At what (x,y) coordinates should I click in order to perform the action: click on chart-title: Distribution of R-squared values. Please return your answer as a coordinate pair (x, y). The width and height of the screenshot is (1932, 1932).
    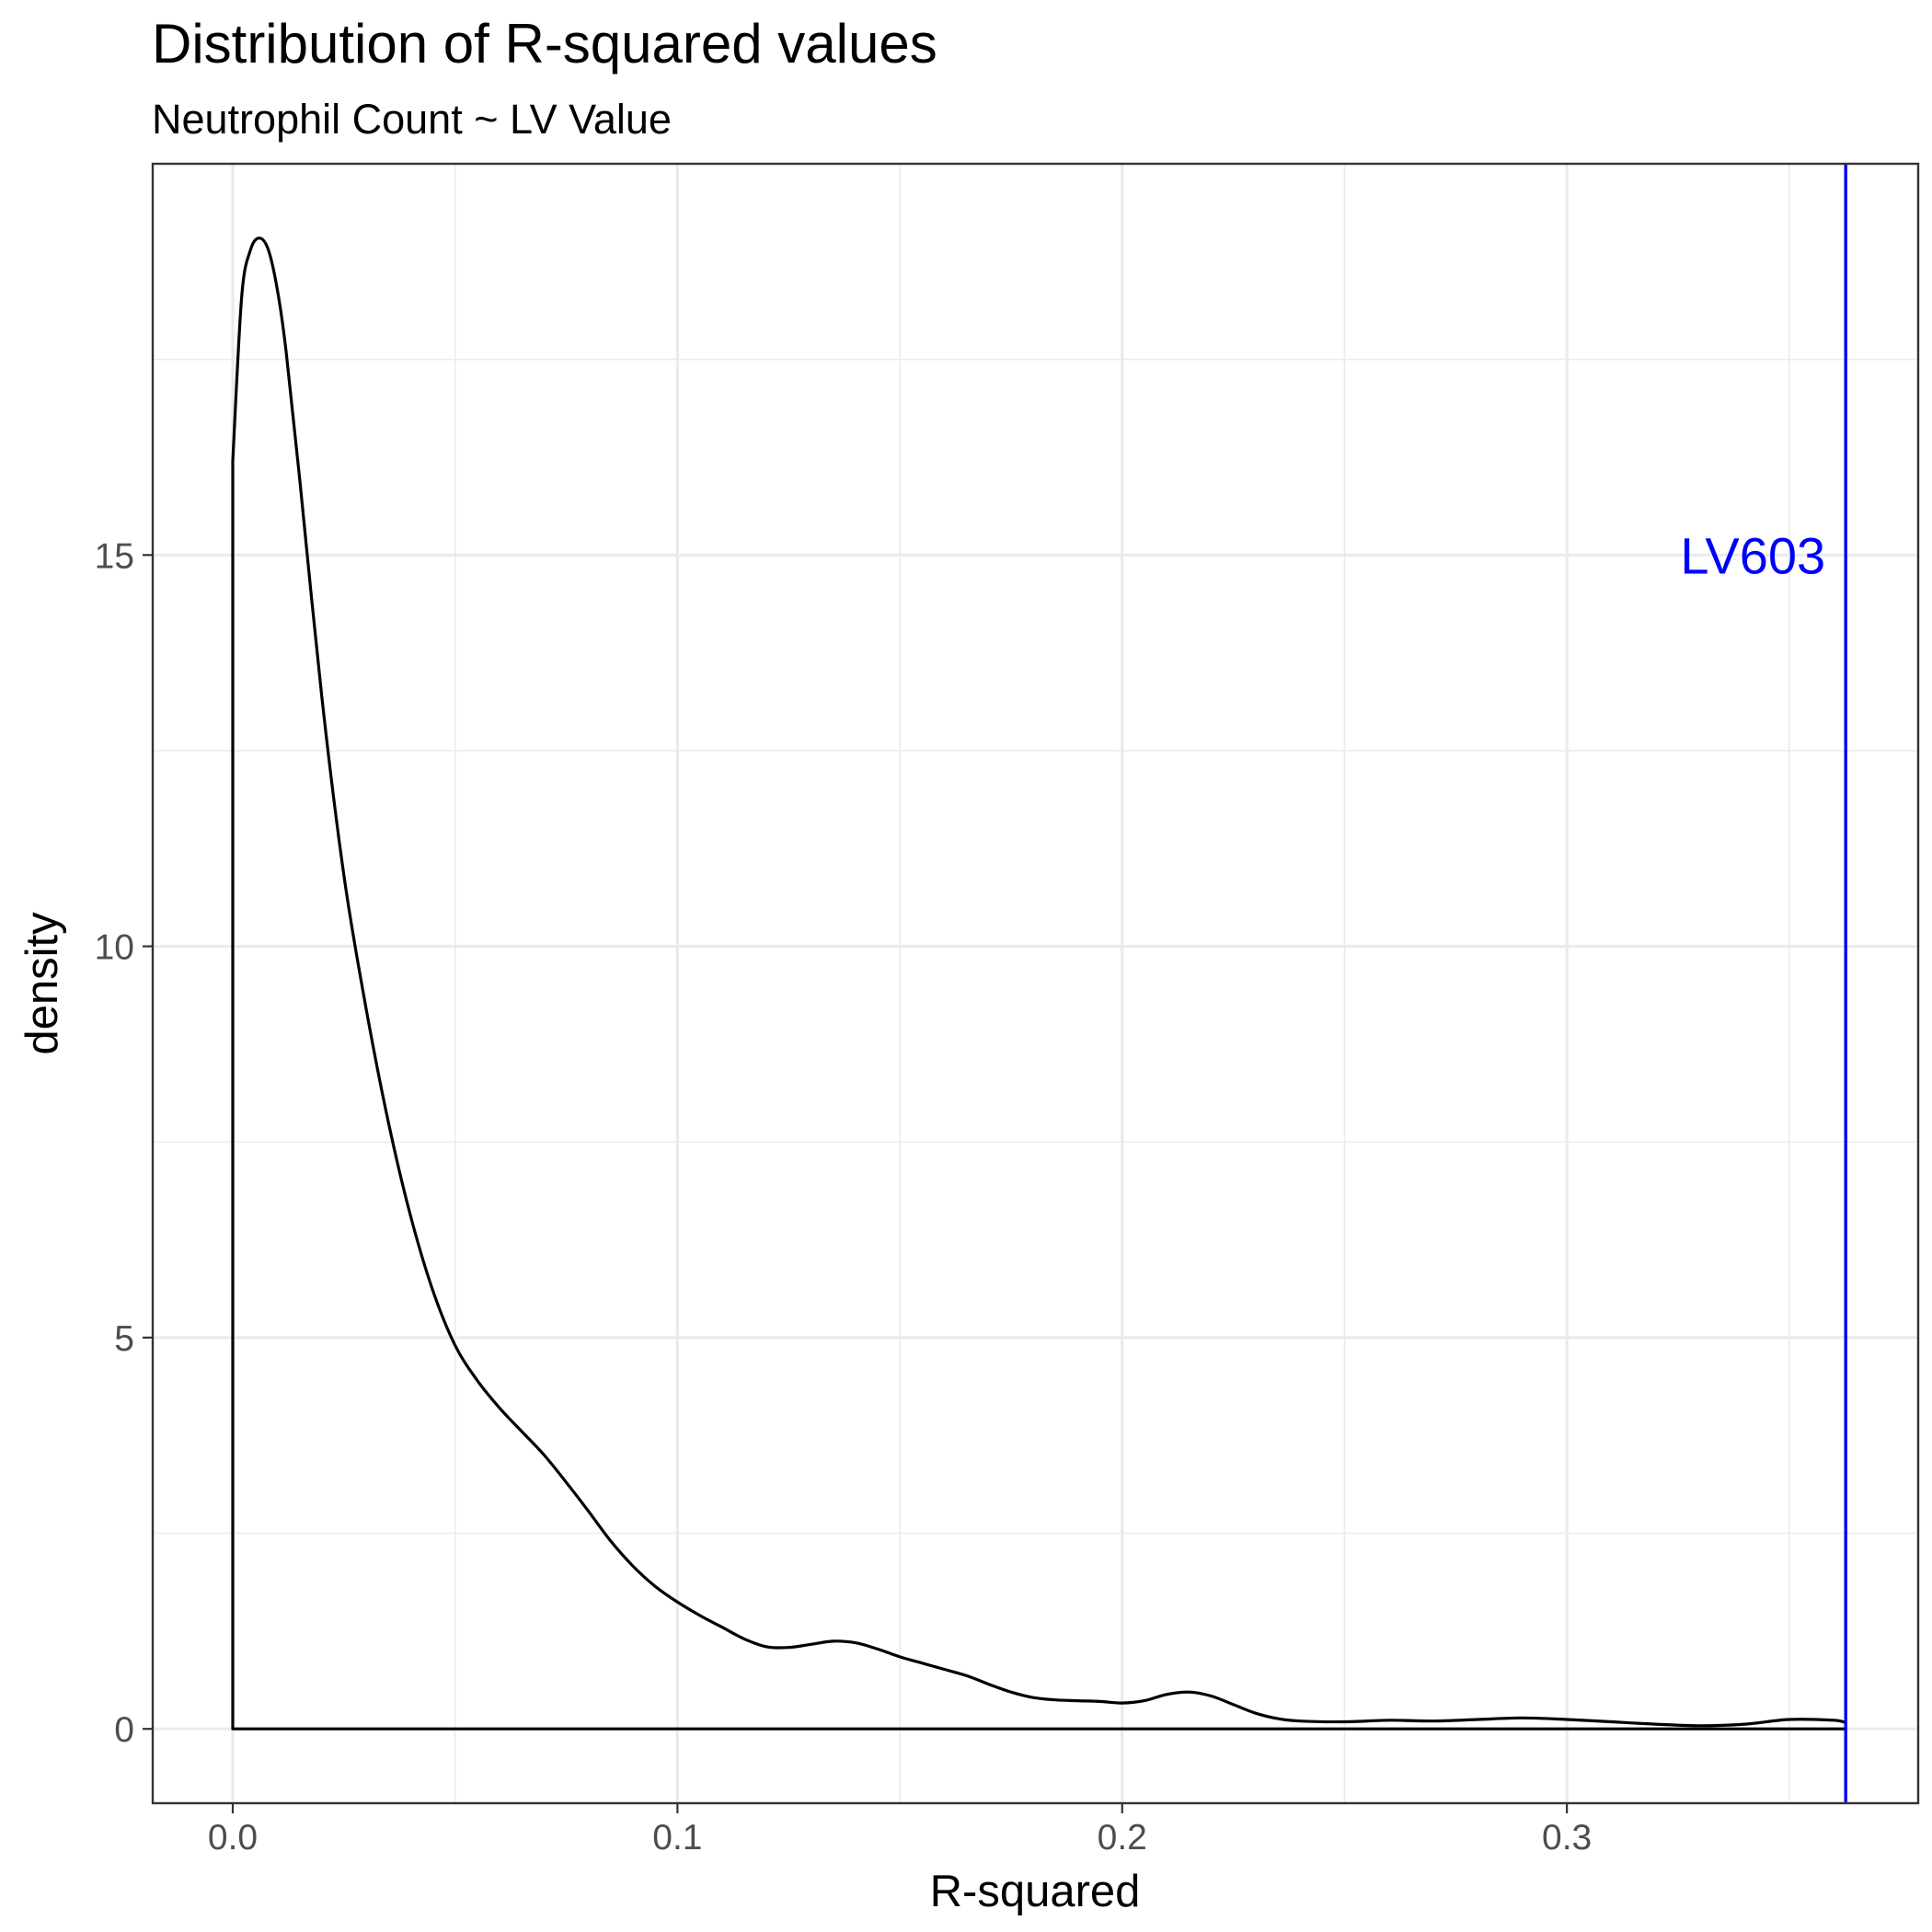
    Looking at the image, I should click on (544, 44).